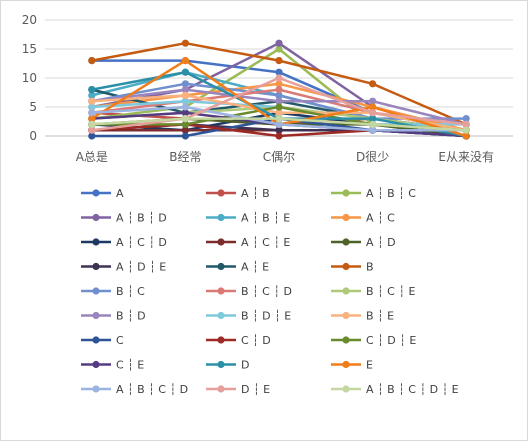 The image size is (528, 442). Describe the element at coordinates (265, 218) in the screenshot. I see `legend-label: A ┆ B ┆ E` at that location.